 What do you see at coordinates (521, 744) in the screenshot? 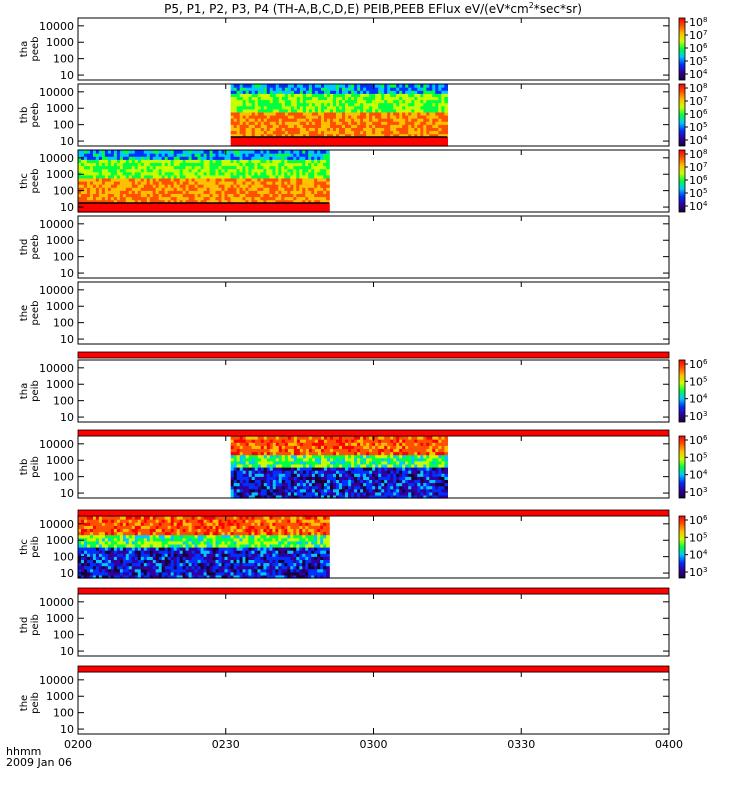
I see `time-tick-label: 0330` at bounding box center [521, 744].